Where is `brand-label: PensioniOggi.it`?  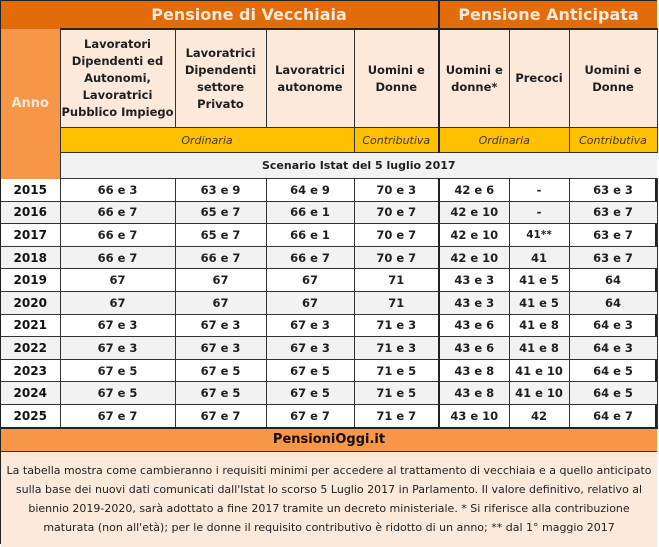 brand-label: PensioniOggi.it is located at coordinates (329, 439).